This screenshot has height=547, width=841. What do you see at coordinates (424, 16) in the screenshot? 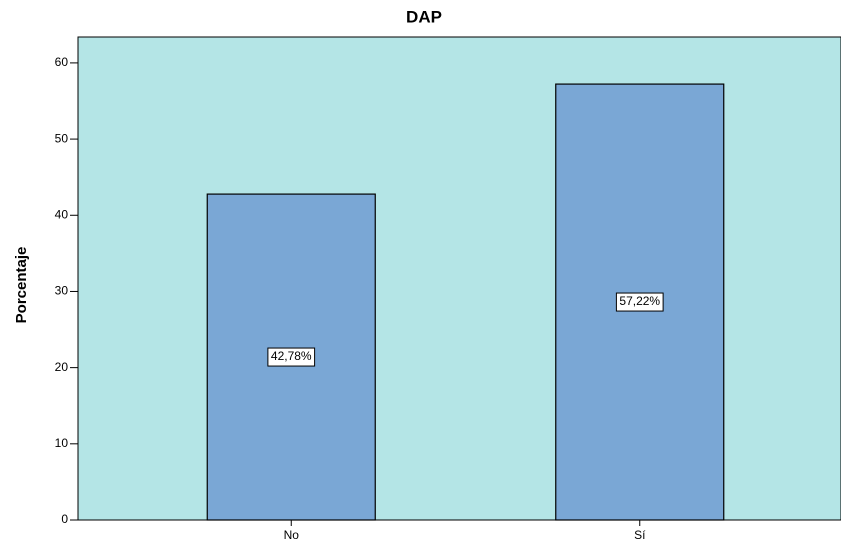
I see `chart-title: DAP` at bounding box center [424, 16].